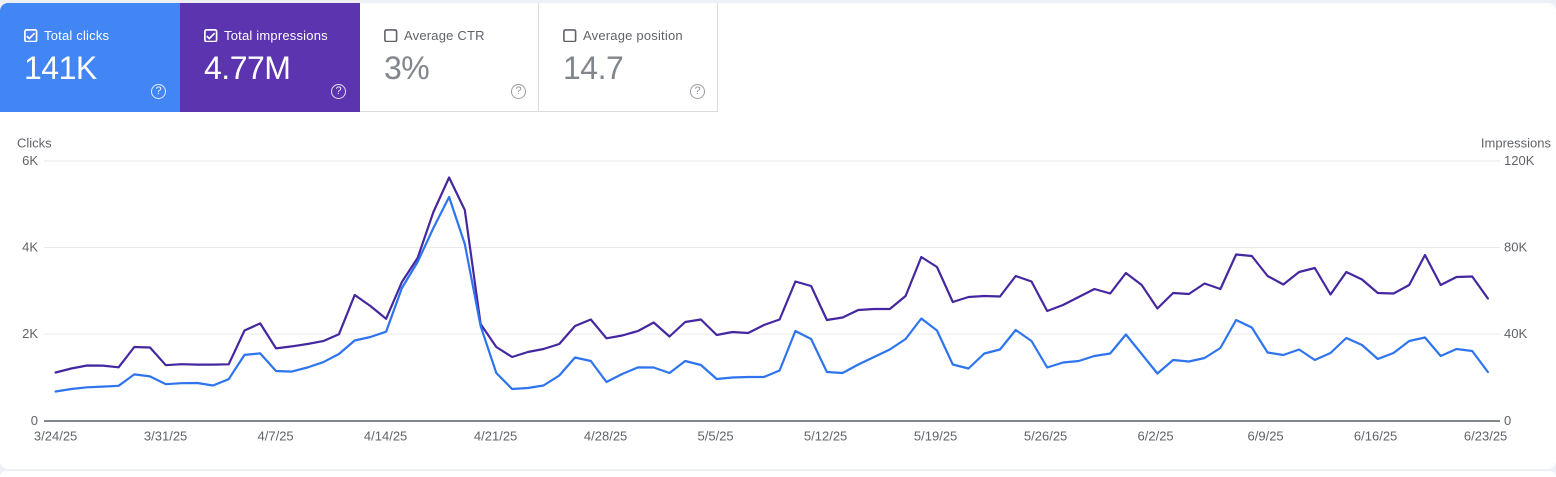 The image size is (1556, 477). Describe the element at coordinates (1519, 160) in the screenshot. I see `svg-text: 120K` at that location.